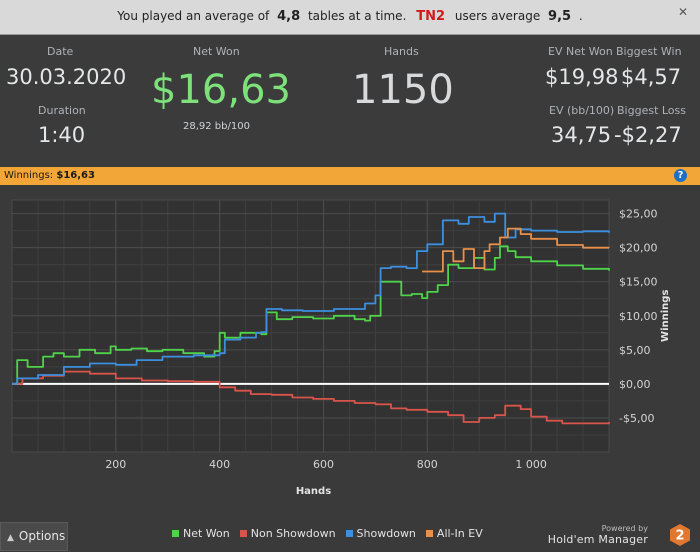 This screenshot has width=700, height=552. I want to click on legend-label: All-In EV, so click(459, 533).